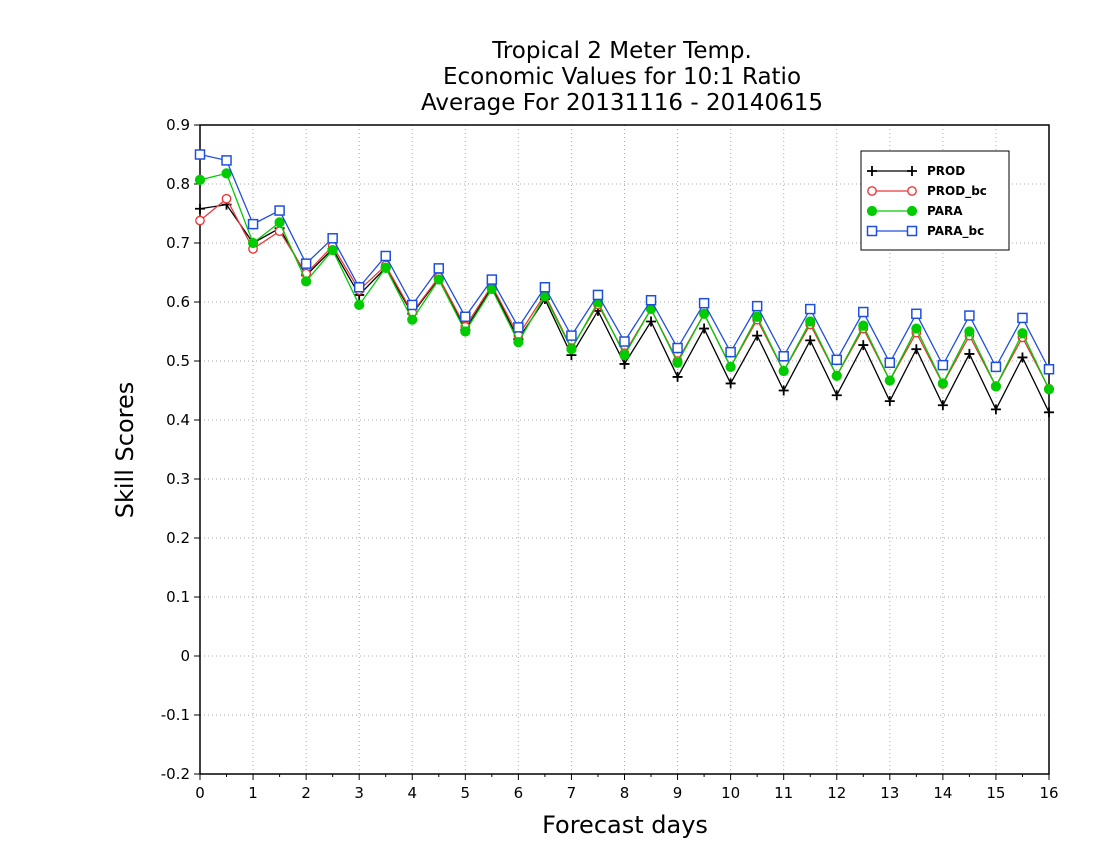 The image size is (1100, 850). Describe the element at coordinates (955, 231) in the screenshot. I see `legend-label-para-bc: PARA_bc` at that location.